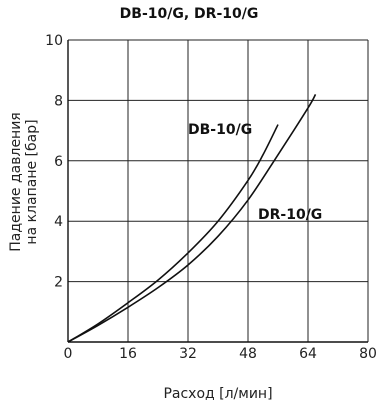 The image size is (378, 415). I want to click on y-tick-4: 4, so click(58, 222).